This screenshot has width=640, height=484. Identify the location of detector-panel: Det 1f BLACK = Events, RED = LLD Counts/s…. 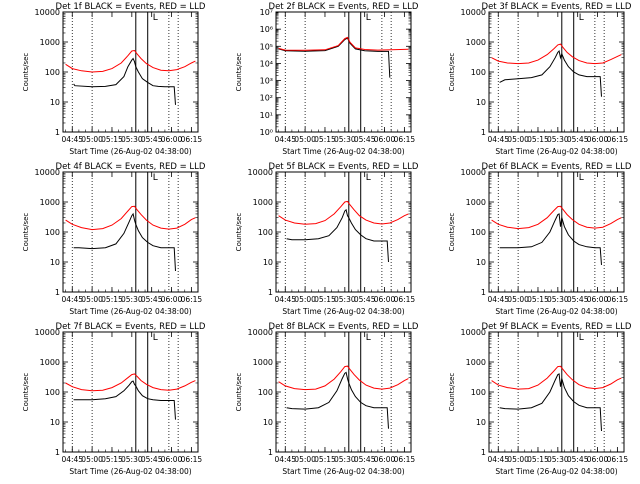
(114, 79).